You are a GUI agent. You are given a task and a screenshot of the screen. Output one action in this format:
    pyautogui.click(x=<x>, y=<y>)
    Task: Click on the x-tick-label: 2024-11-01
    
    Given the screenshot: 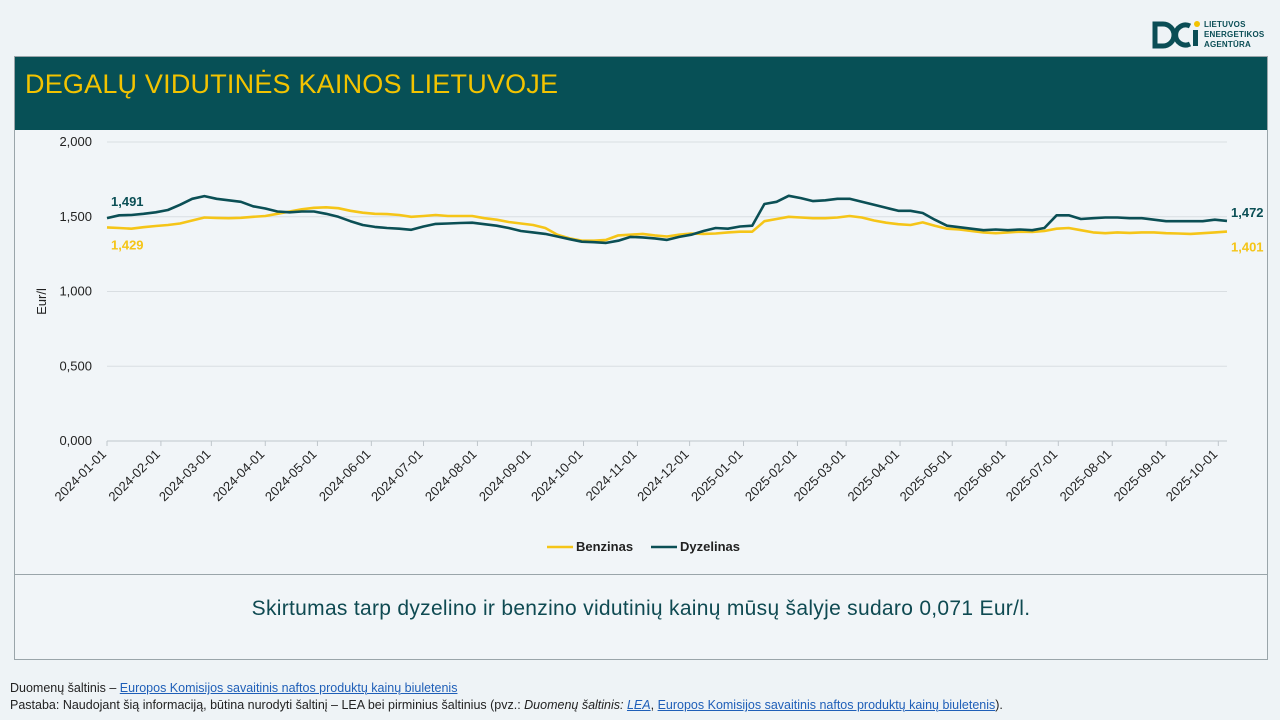 What is the action you would take?
    pyautogui.click(x=611, y=475)
    